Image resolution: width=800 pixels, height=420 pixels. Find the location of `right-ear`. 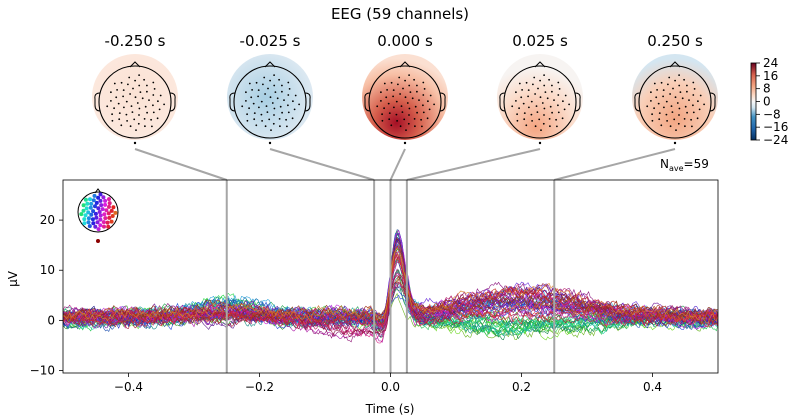

right-ear is located at coordinates (712, 102).